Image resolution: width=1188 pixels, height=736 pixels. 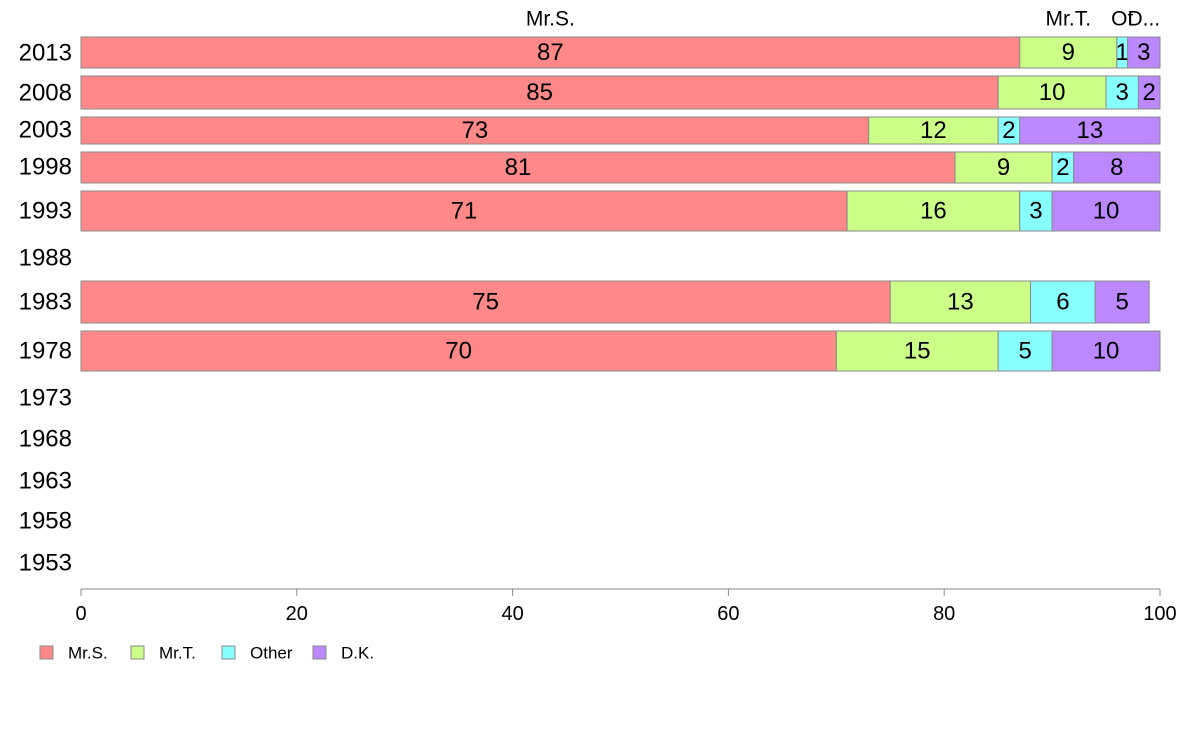 What do you see at coordinates (206, 653) in the screenshot?
I see `legend: Mr.S. Mr.T. Other D.K.` at bounding box center [206, 653].